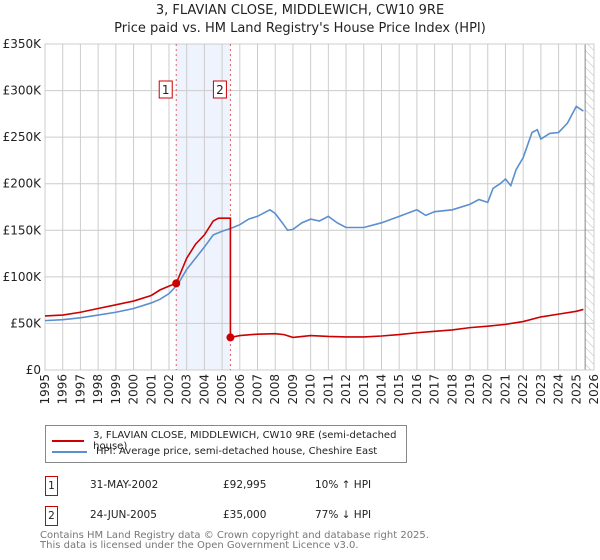 The width and height of the screenshot is (600, 560). I want to click on transaction-marker: 2, so click(51, 516).